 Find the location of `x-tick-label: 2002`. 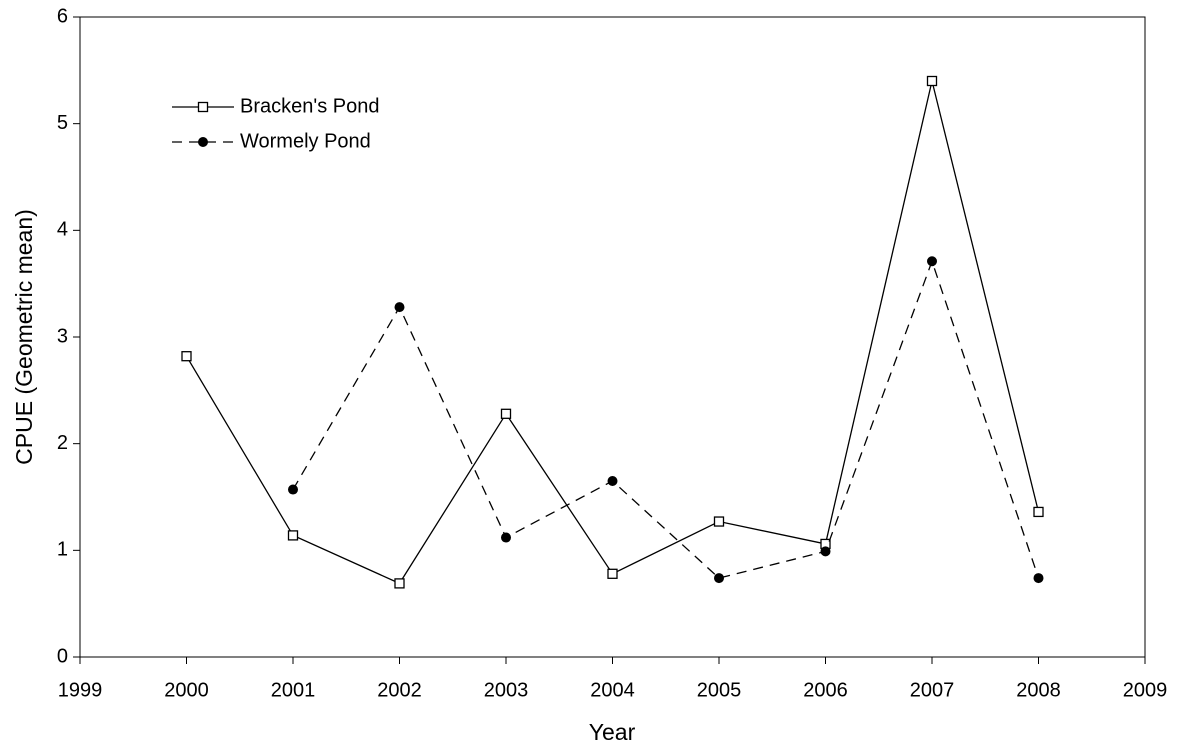

x-tick-label: 2002 is located at coordinates (399, 690).